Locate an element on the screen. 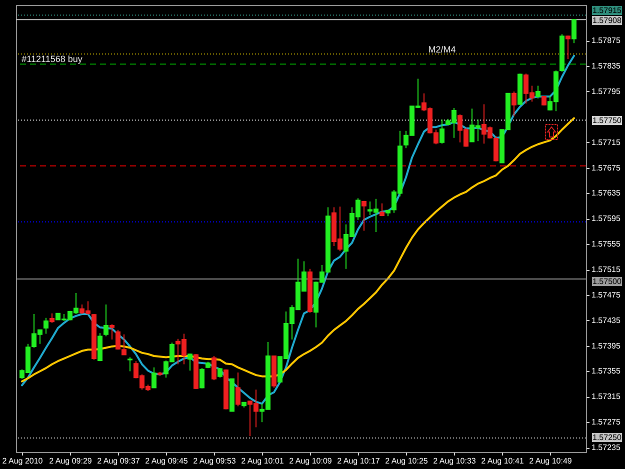 The image size is (625, 469). x-tick-label: 2 Aug 10:17 is located at coordinates (358, 461).